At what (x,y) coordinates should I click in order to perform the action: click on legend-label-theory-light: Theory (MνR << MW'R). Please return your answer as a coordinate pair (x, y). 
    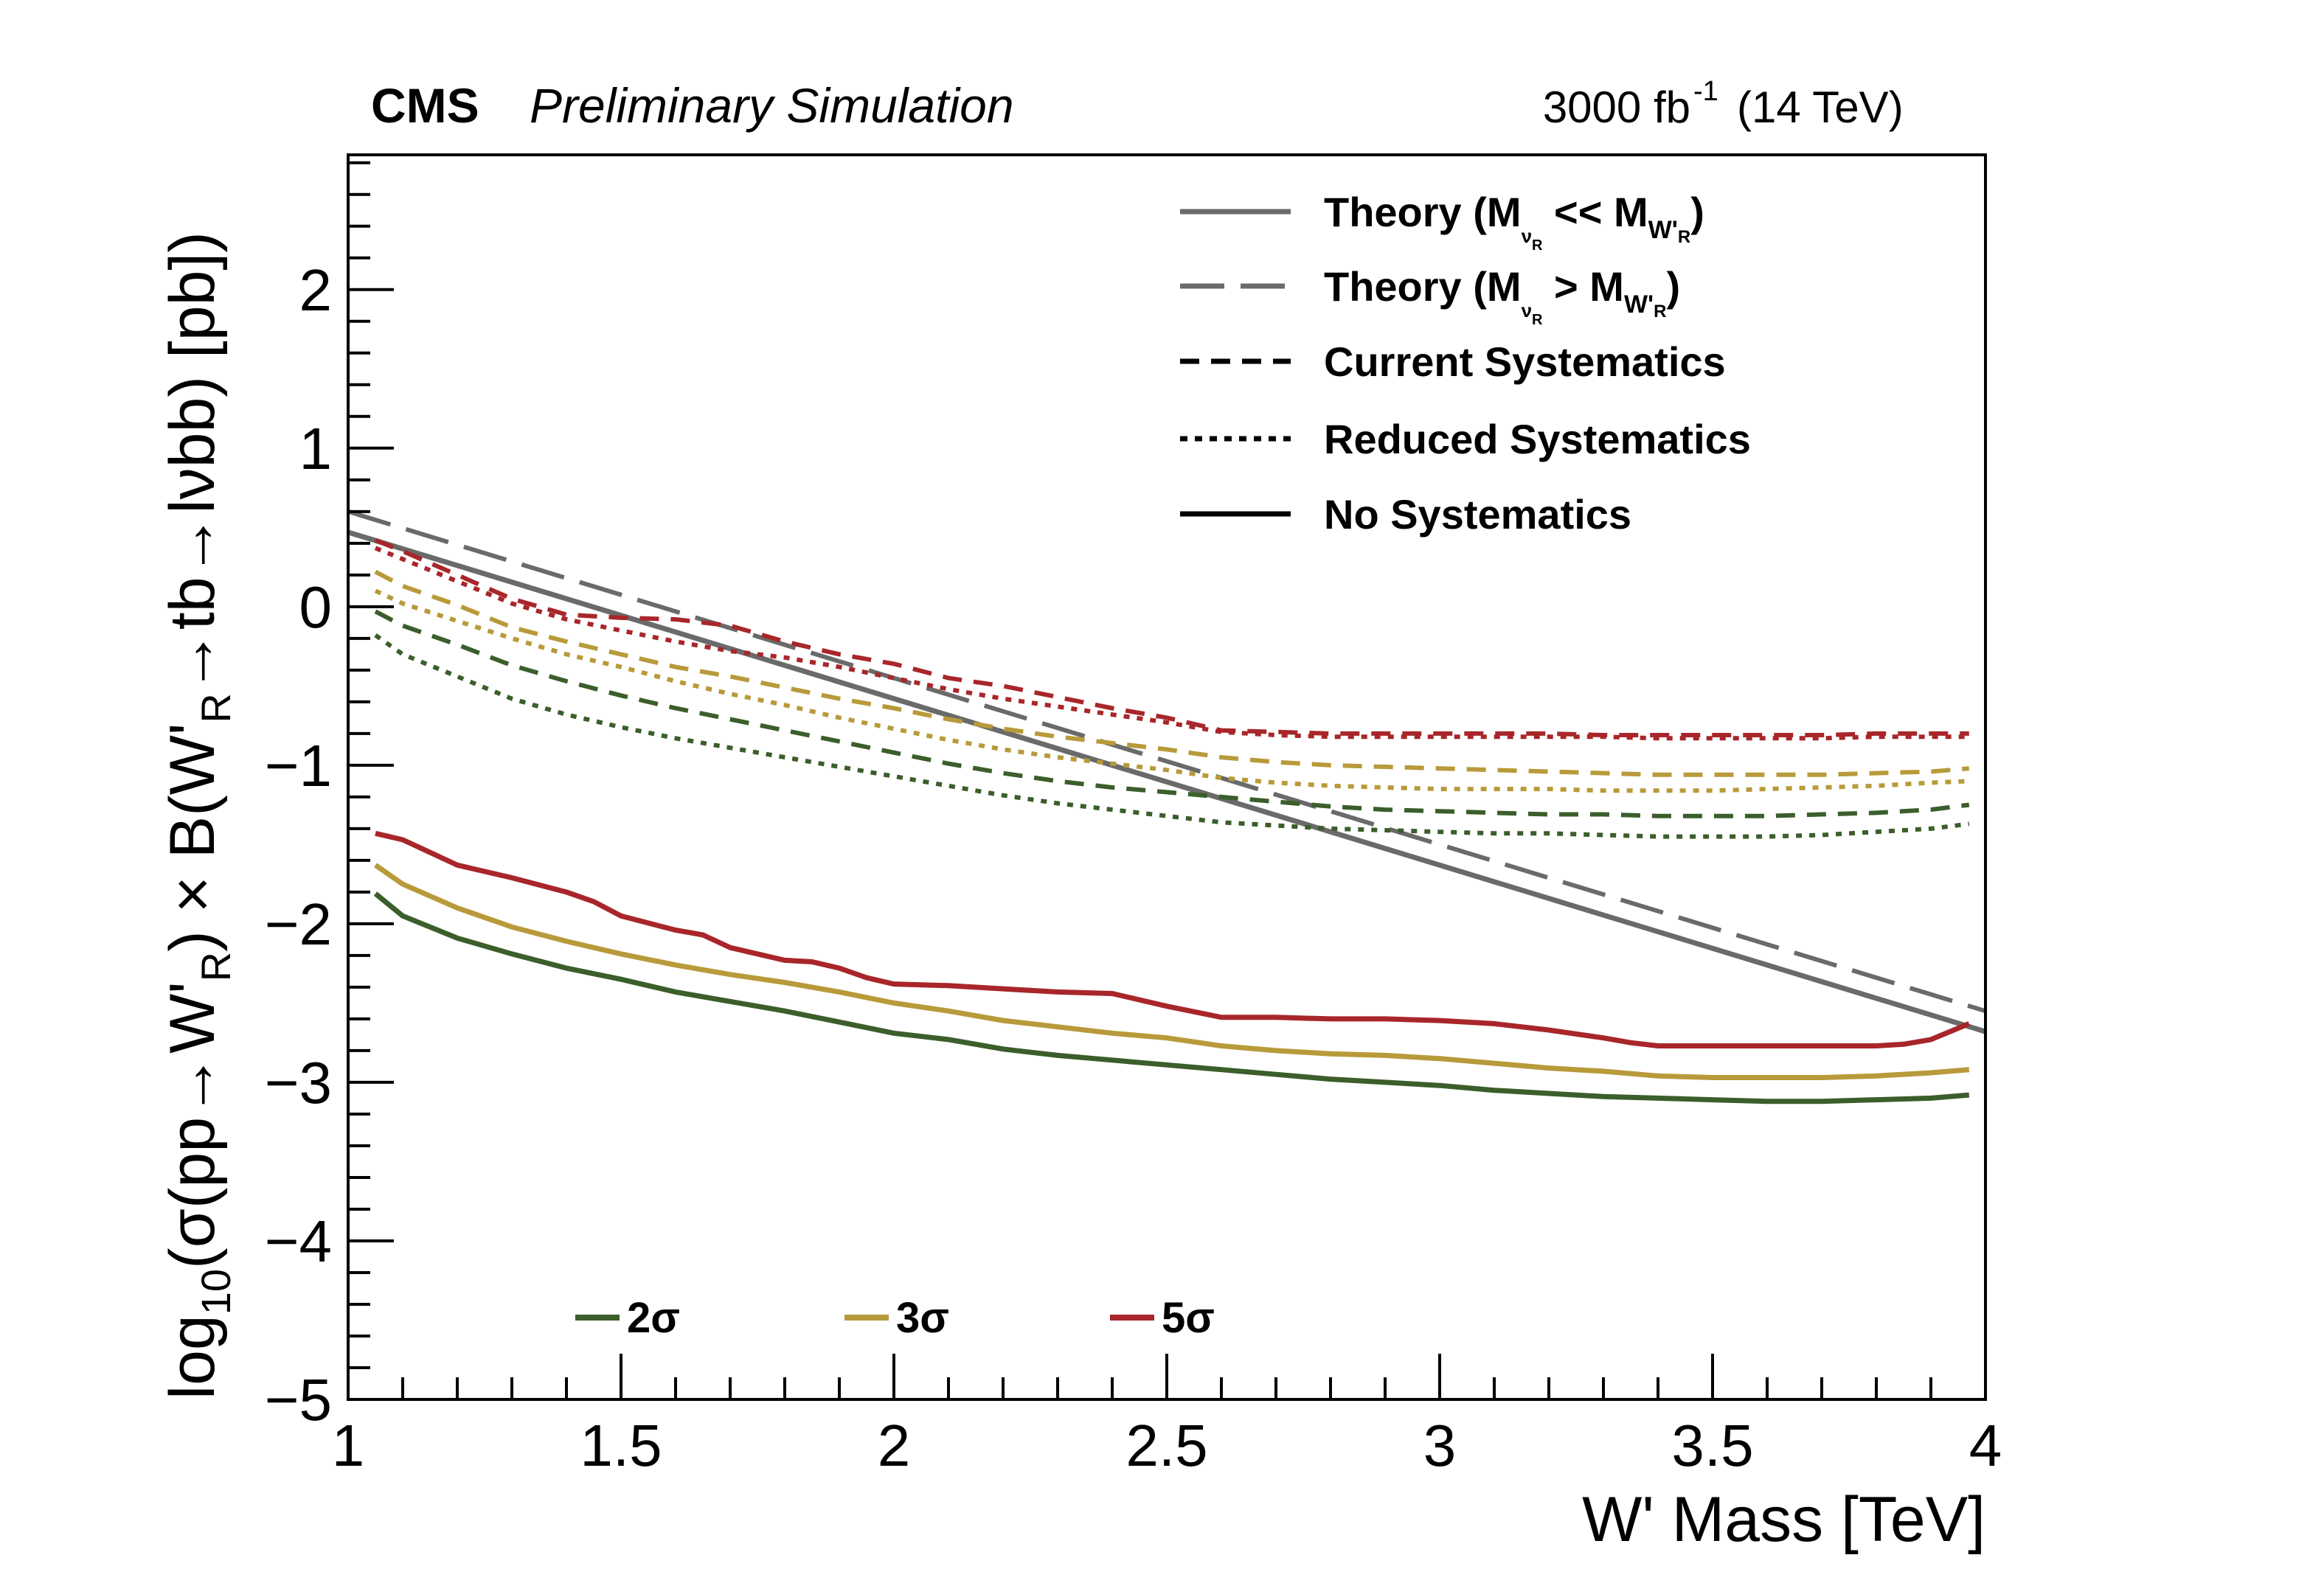
    Looking at the image, I should click on (1514, 221).